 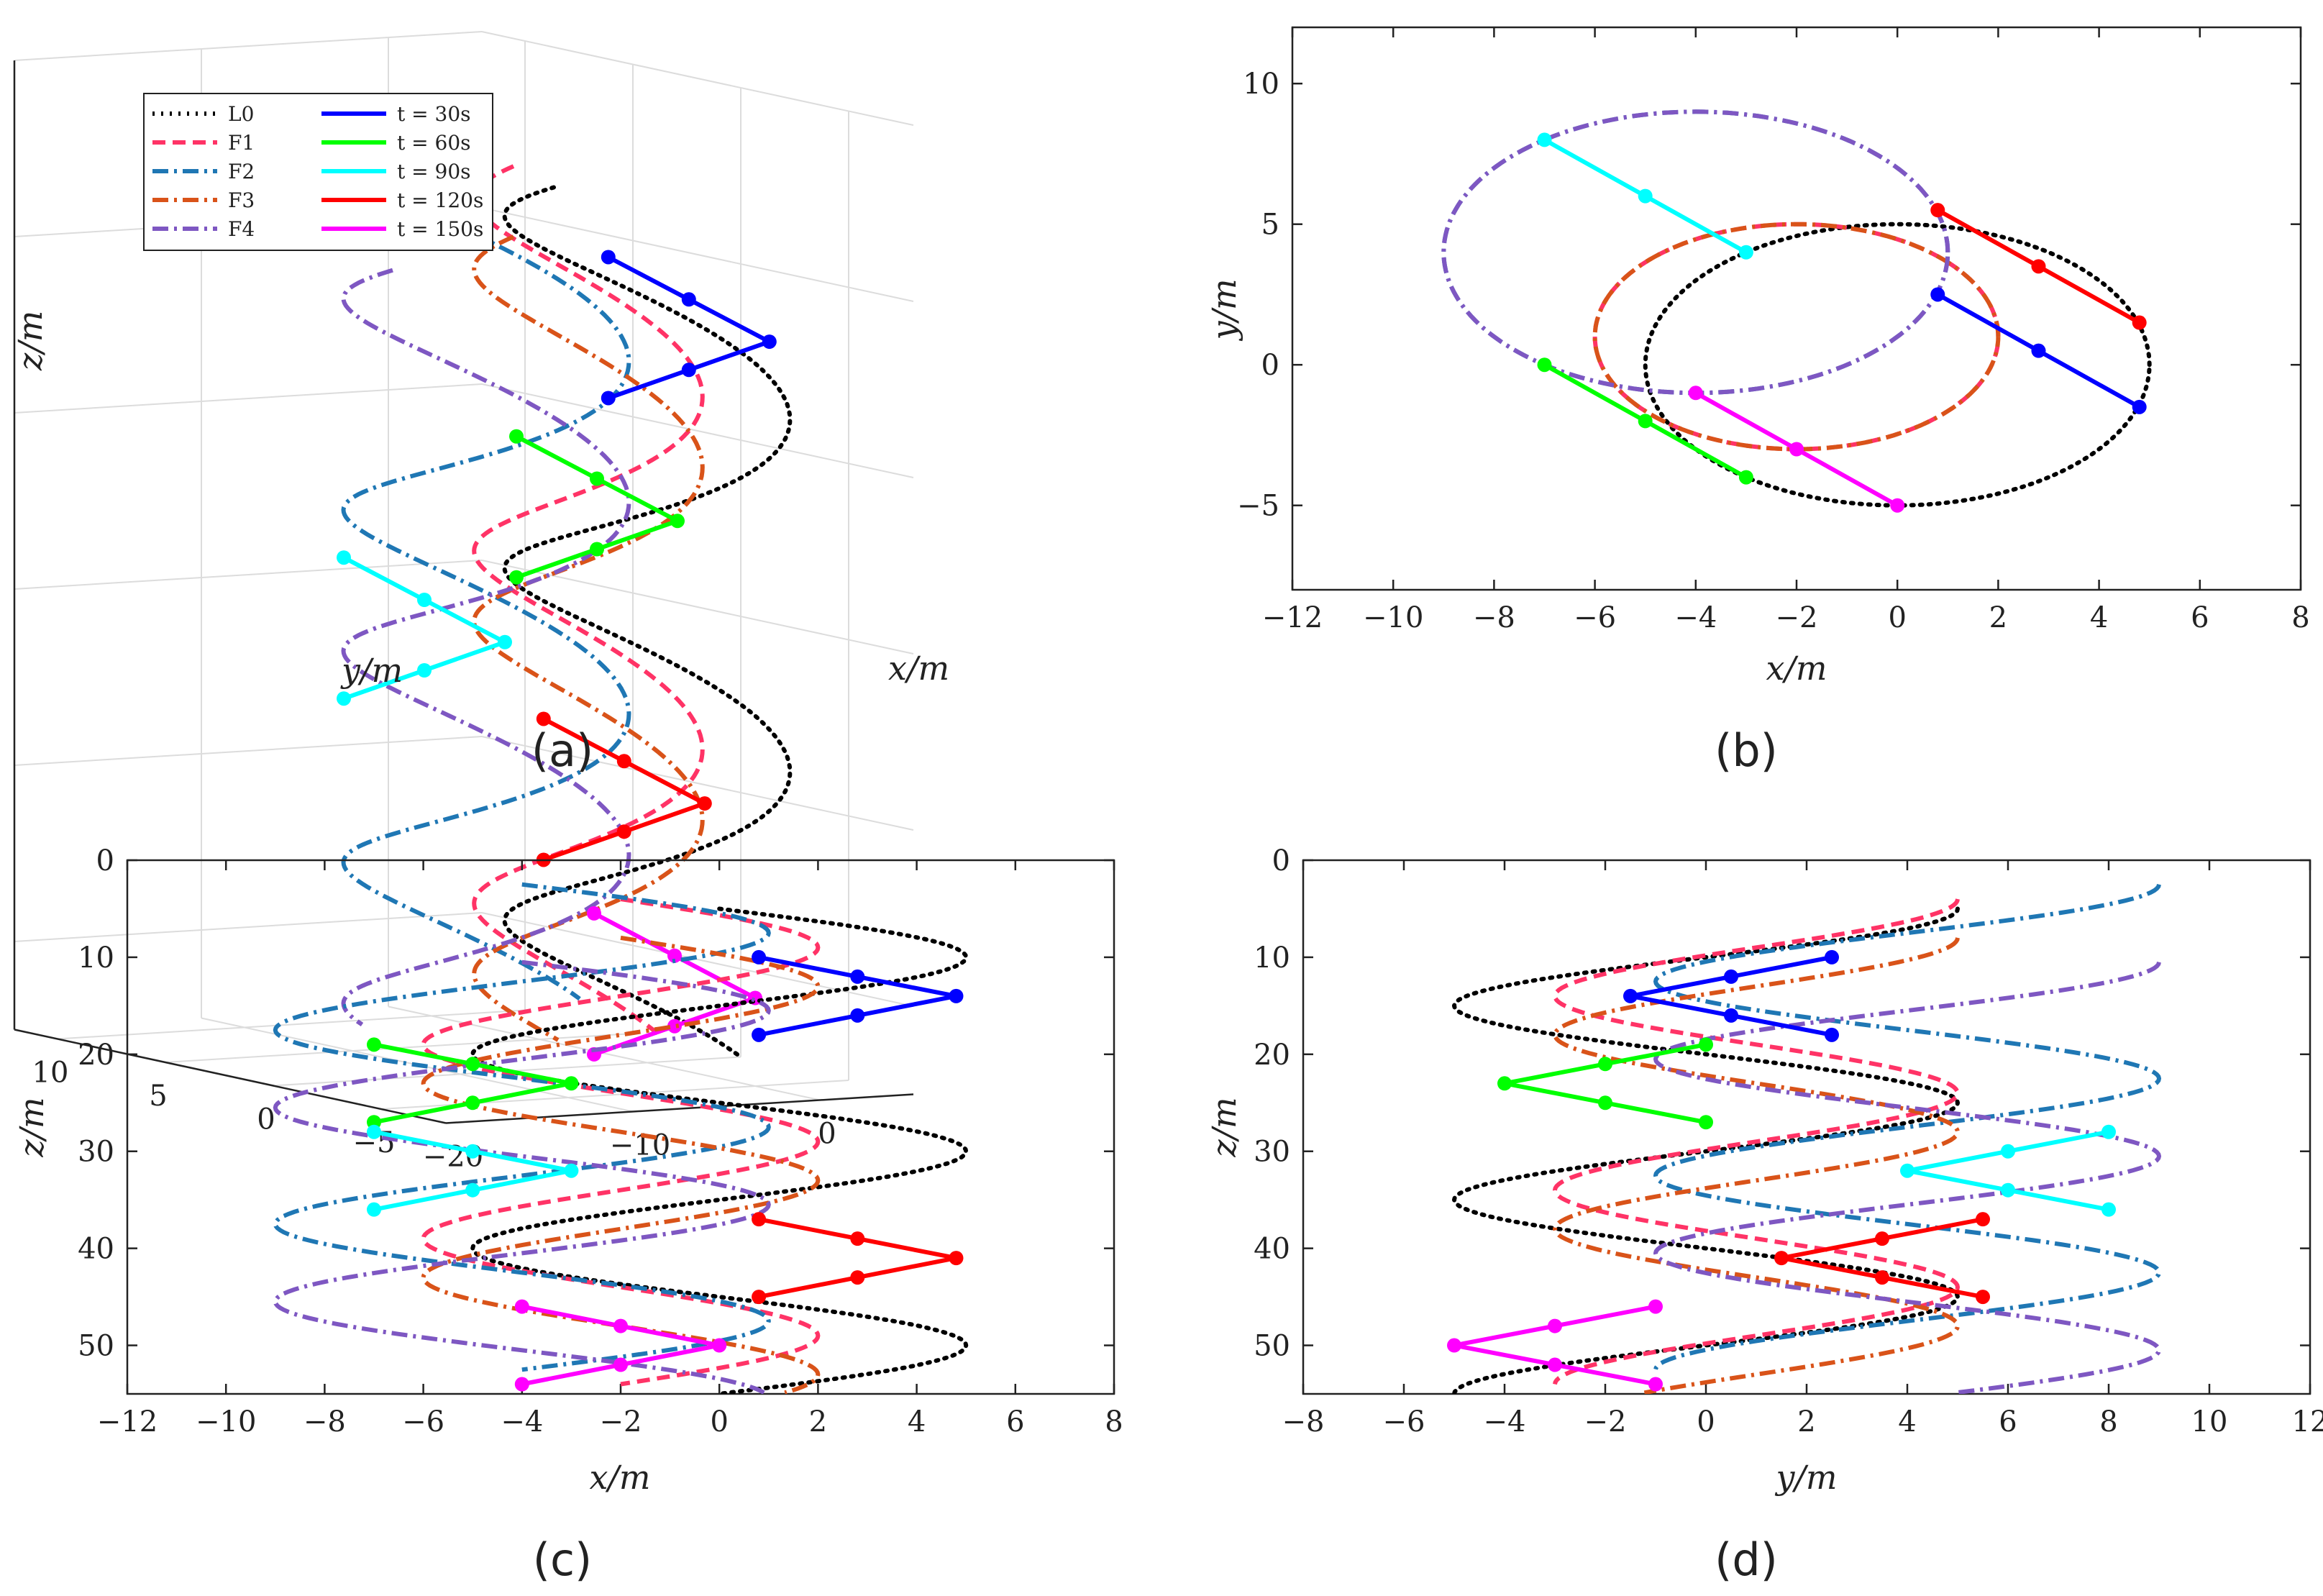 I want to click on panel-c-xtick-label: −4, so click(x=522, y=1421).